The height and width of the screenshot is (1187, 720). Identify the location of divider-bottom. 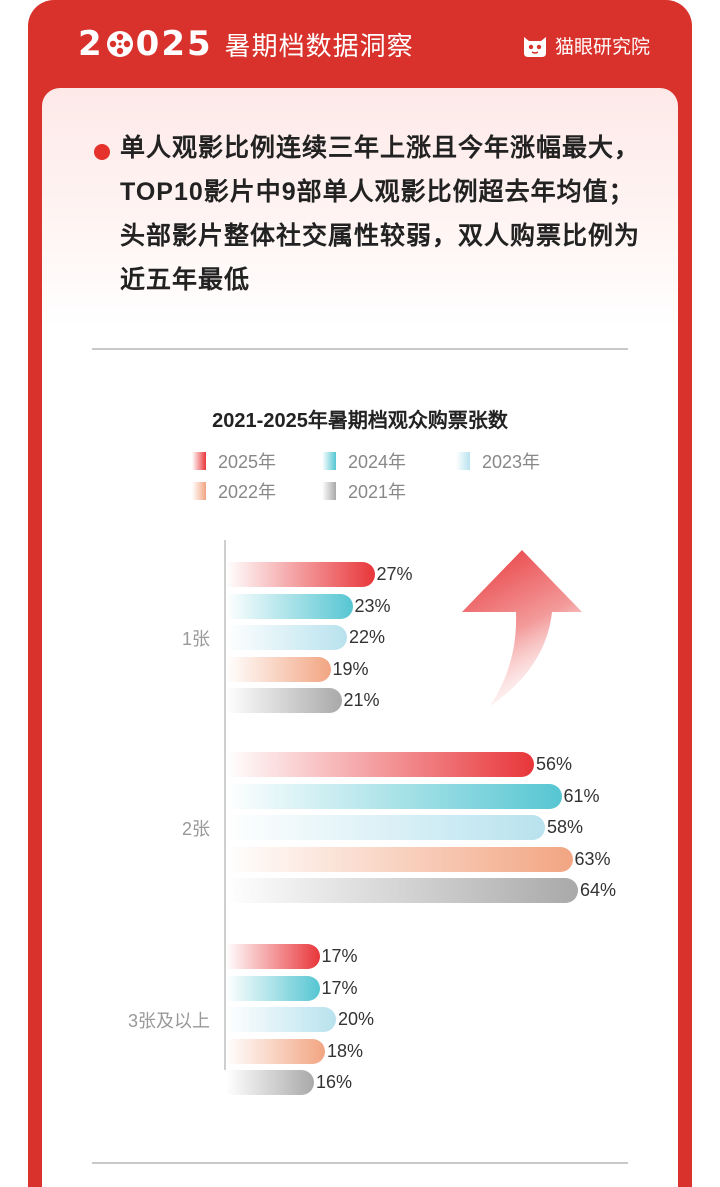
(360, 1163).